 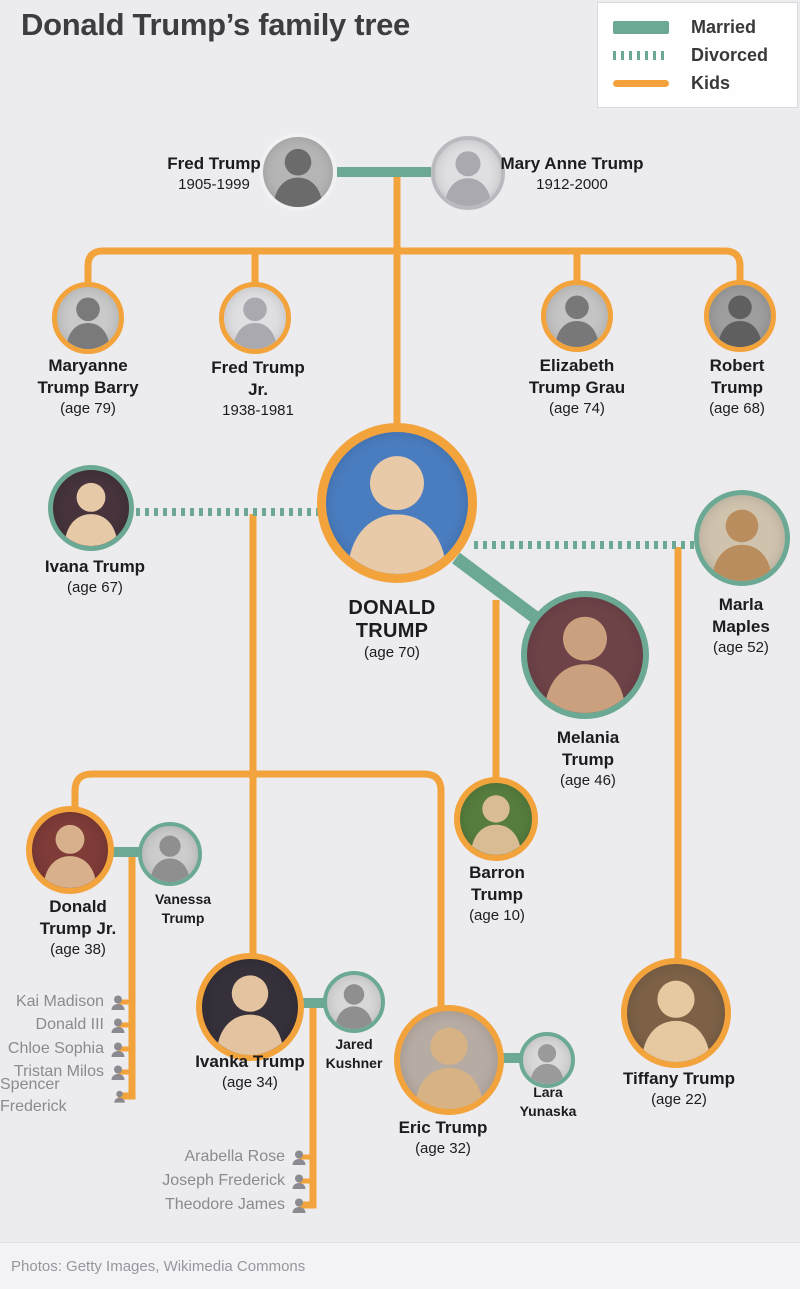 I want to click on label-barron-trump: Barron Trump (age 10), so click(x=497, y=893).